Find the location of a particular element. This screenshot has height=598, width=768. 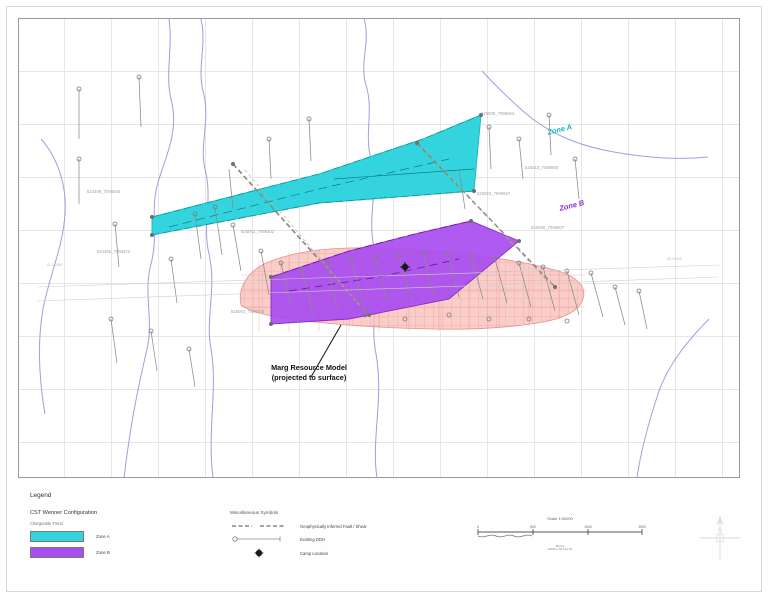

legend-fault-label: Geophysically Inferred Fault / Shear is located at coordinates (333, 526).